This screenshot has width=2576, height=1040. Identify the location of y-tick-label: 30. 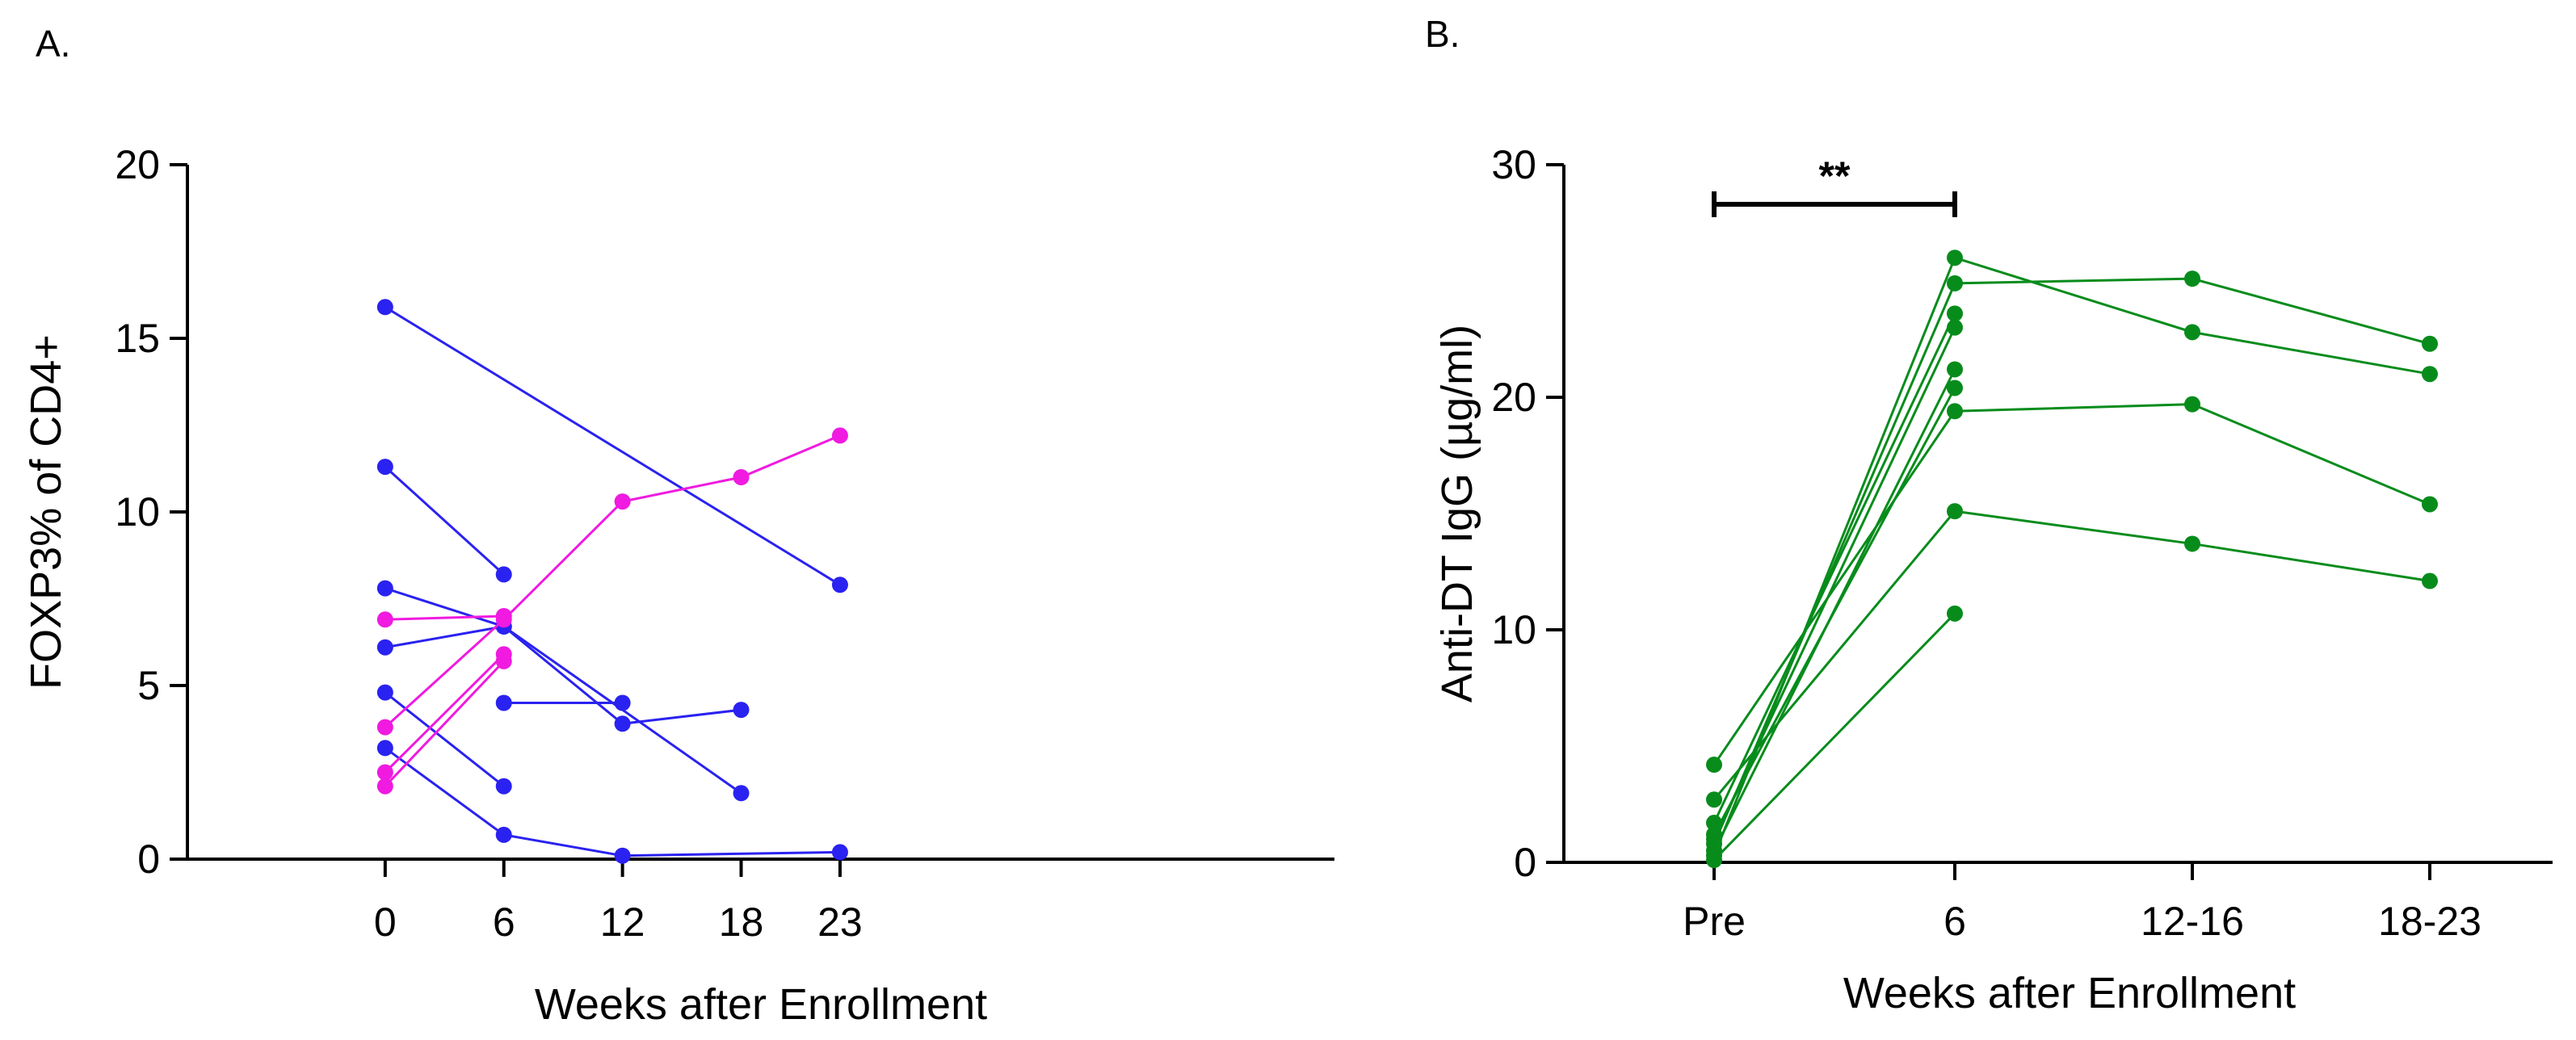
(1513, 164).